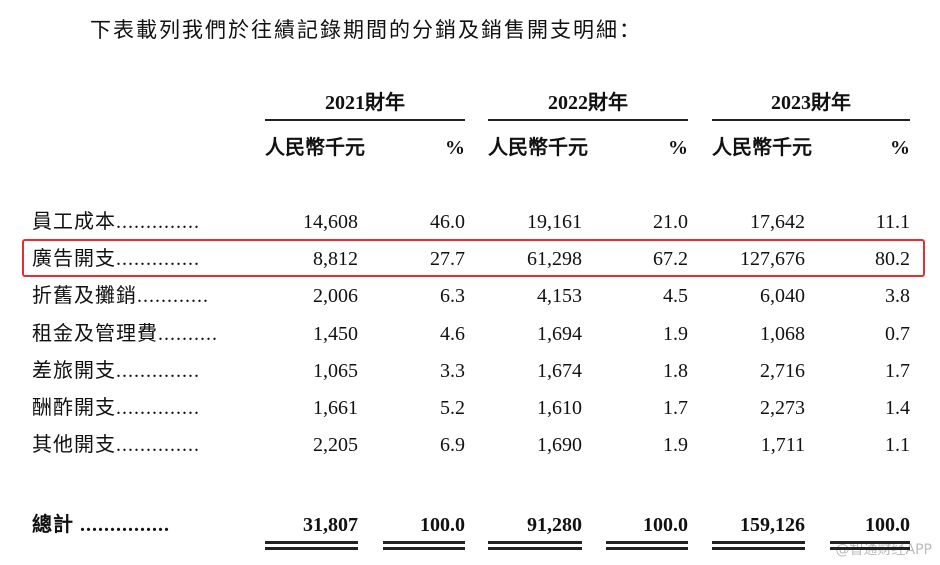 This screenshot has width=940, height=565. I want to click on cell: 2,205, so click(335, 445).